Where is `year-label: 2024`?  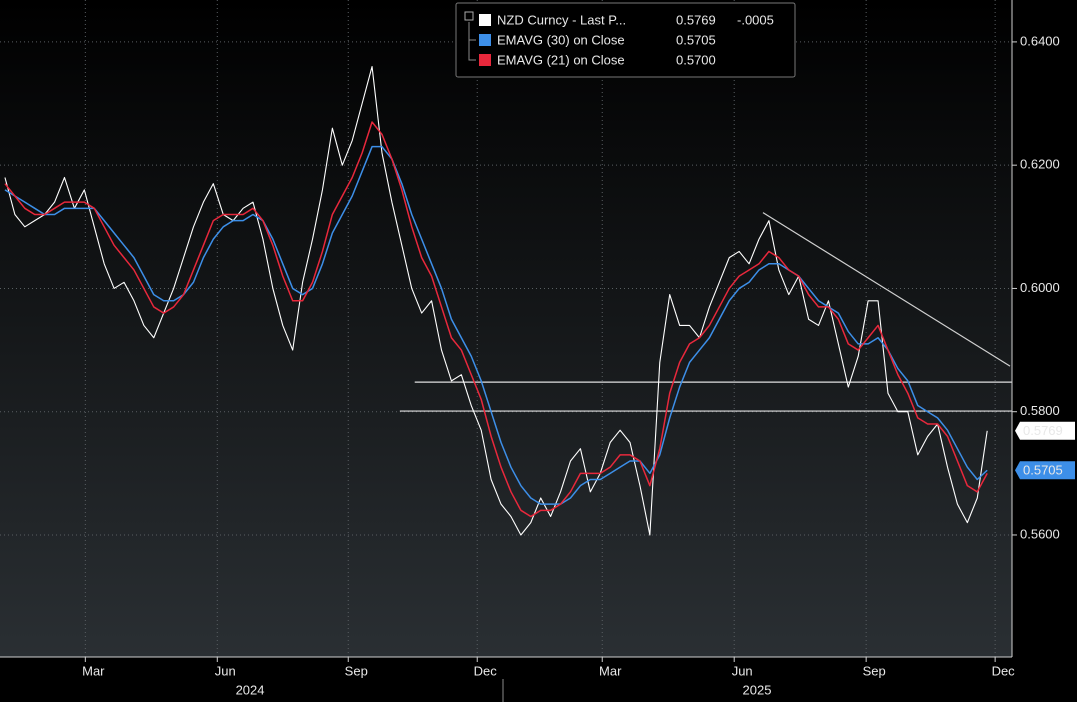
year-label: 2024 is located at coordinates (250, 689).